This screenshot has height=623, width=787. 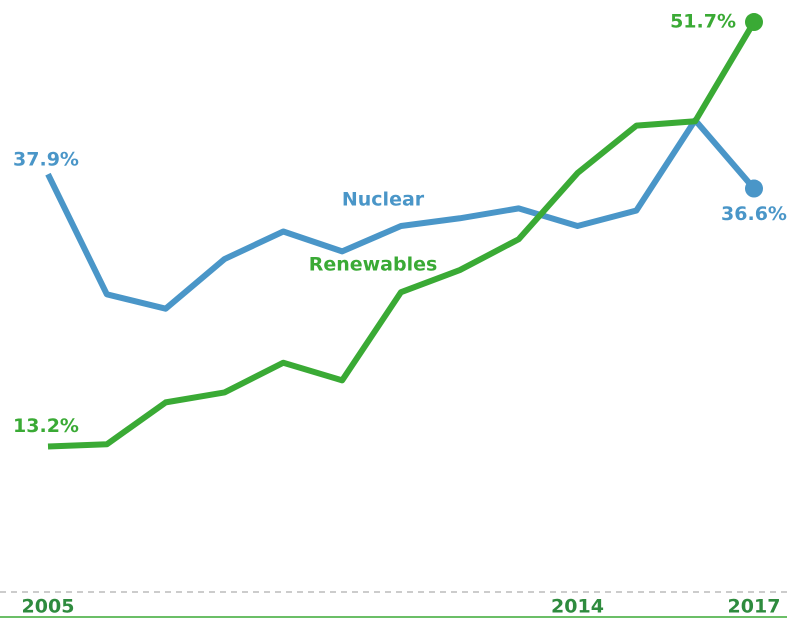 I want to click on series-label: Nuclear, so click(x=383, y=200).